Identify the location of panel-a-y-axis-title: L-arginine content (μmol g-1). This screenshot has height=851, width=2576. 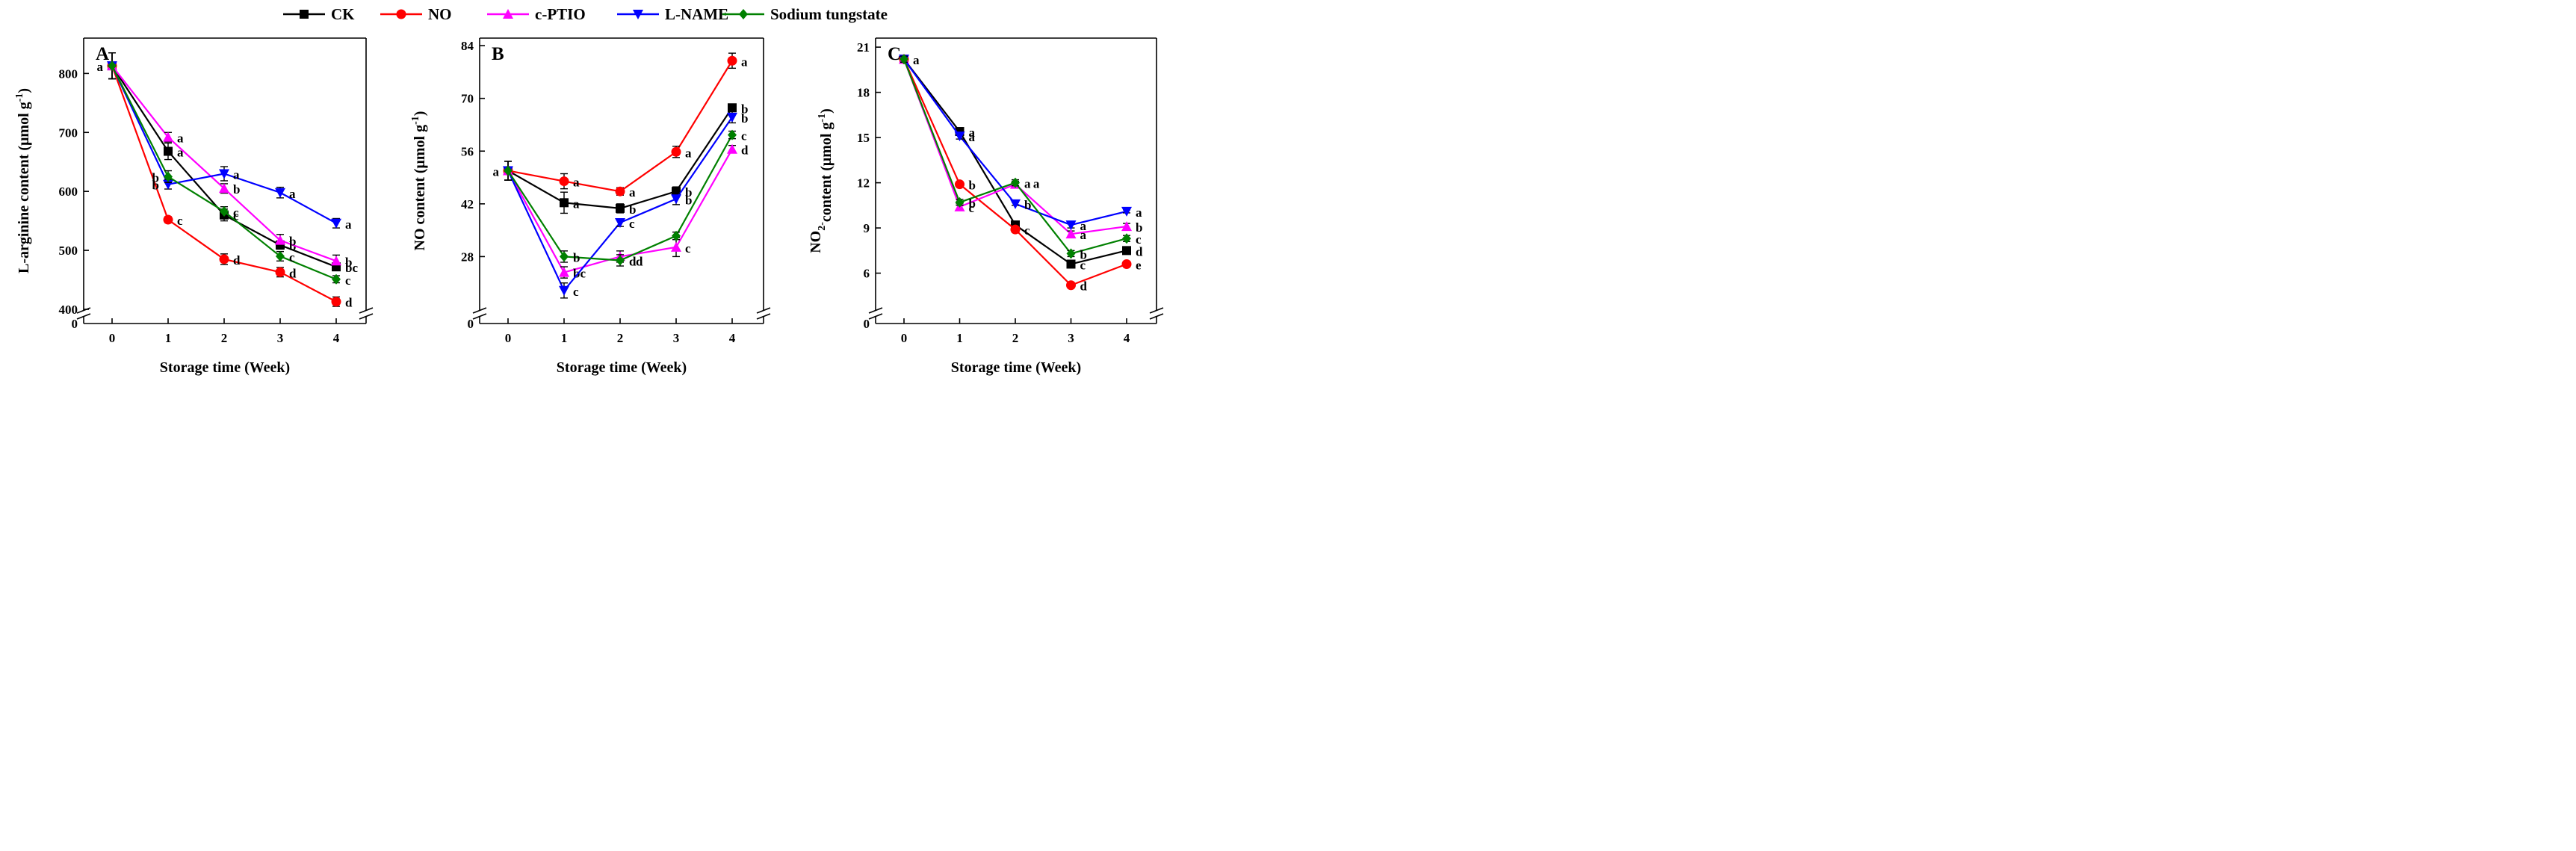
(23, 180).